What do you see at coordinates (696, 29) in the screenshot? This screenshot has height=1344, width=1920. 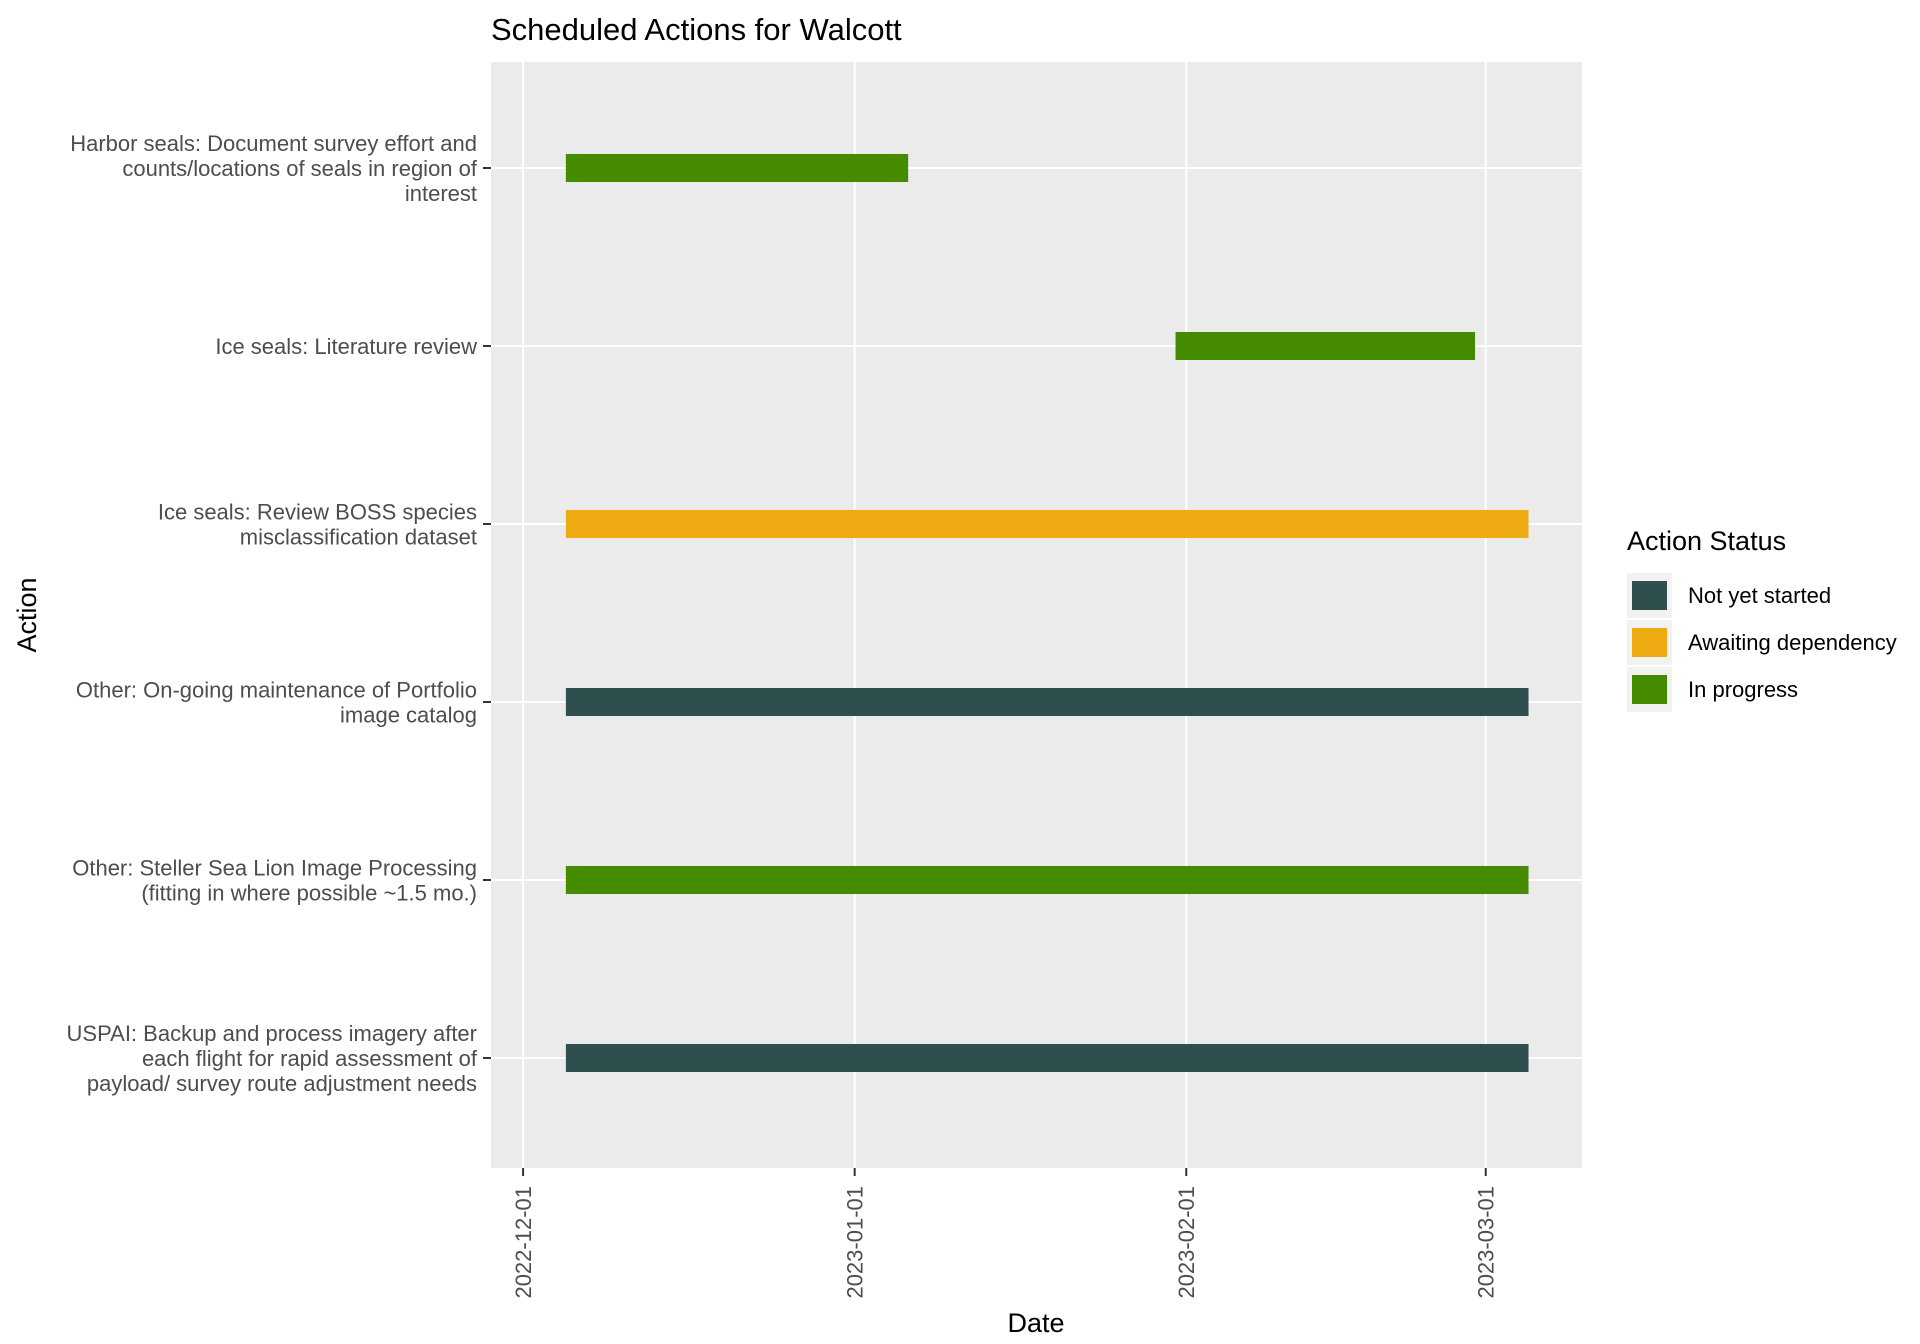 I see `chart-title: Scheduled Actions for Walcott` at bounding box center [696, 29].